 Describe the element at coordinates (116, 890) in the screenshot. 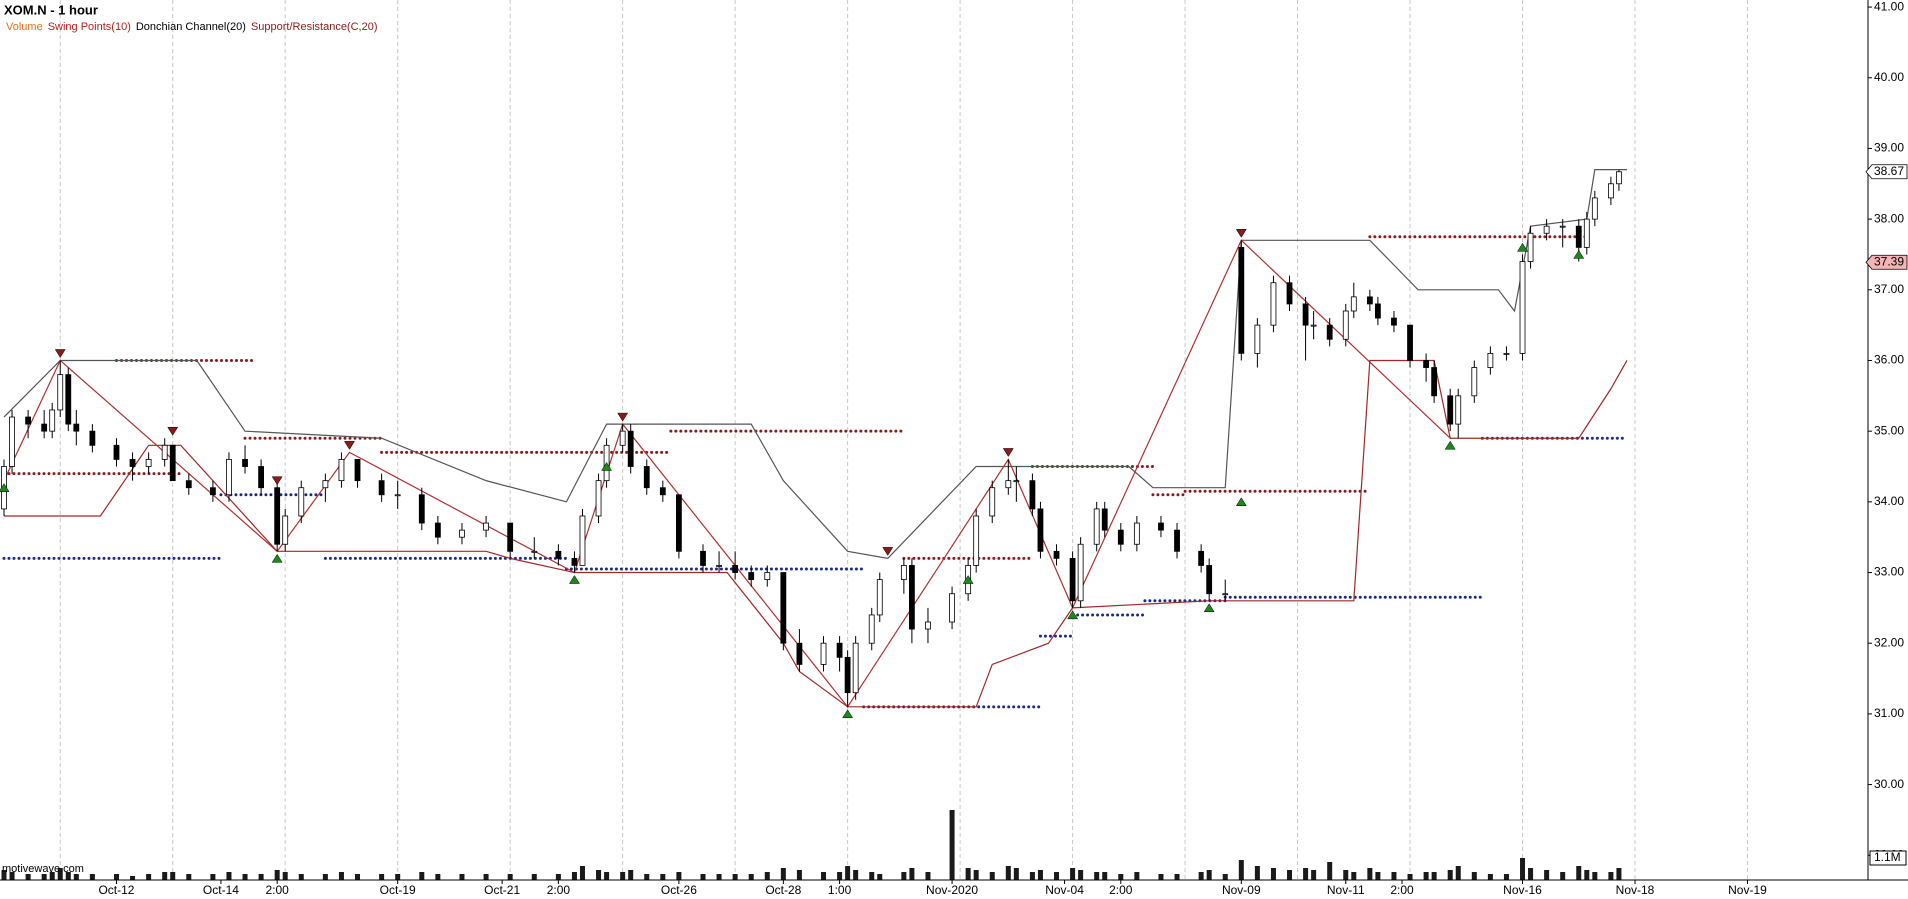

I see `x-tick-label: Oct-12` at that location.